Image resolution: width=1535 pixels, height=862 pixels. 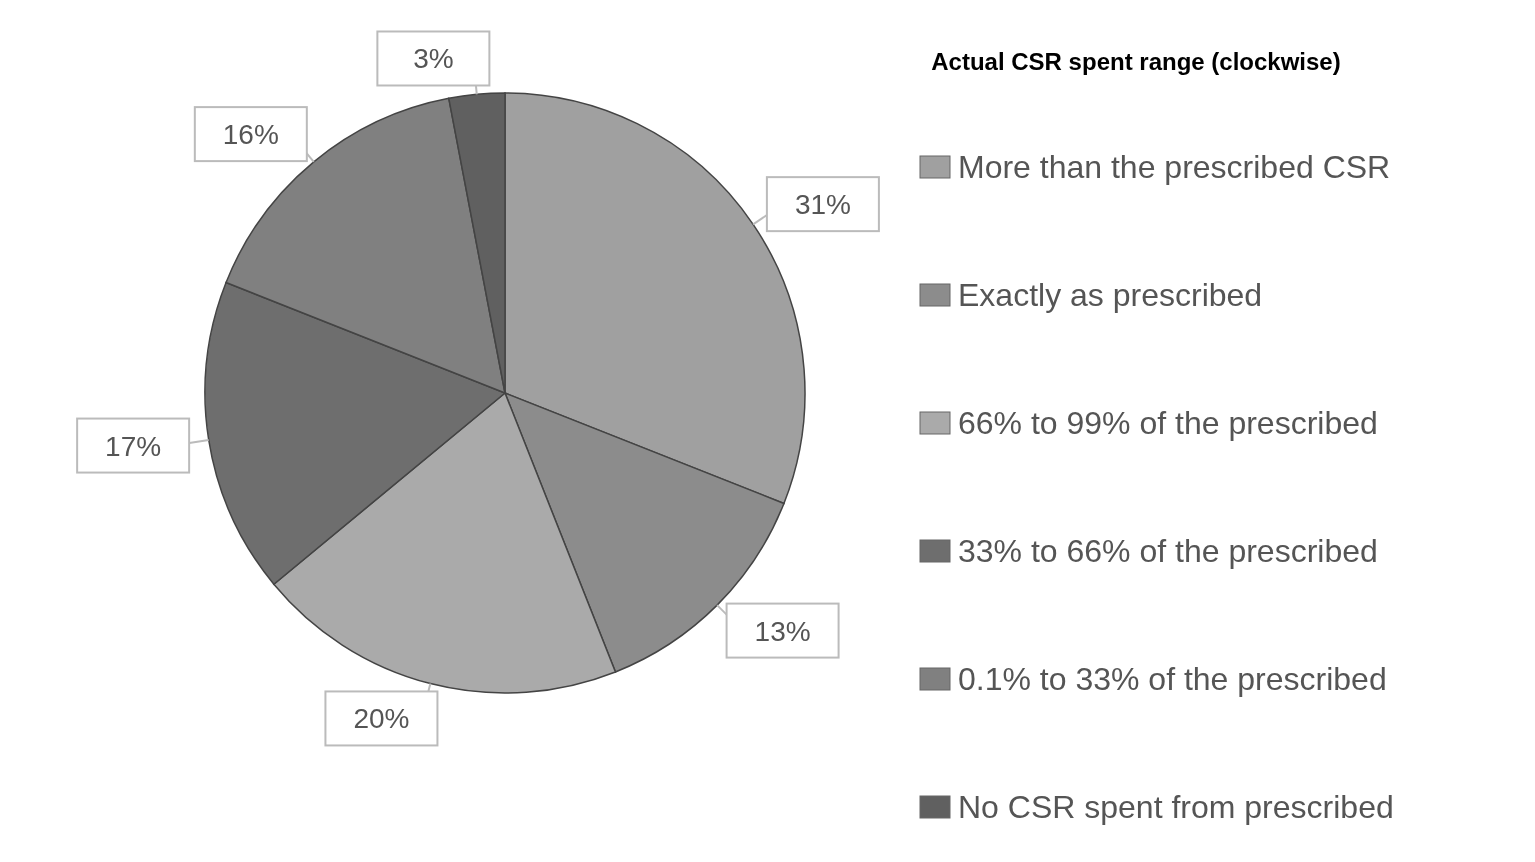 I want to click on legend-label: No CSR spent from prescribed, so click(x=1176, y=807).